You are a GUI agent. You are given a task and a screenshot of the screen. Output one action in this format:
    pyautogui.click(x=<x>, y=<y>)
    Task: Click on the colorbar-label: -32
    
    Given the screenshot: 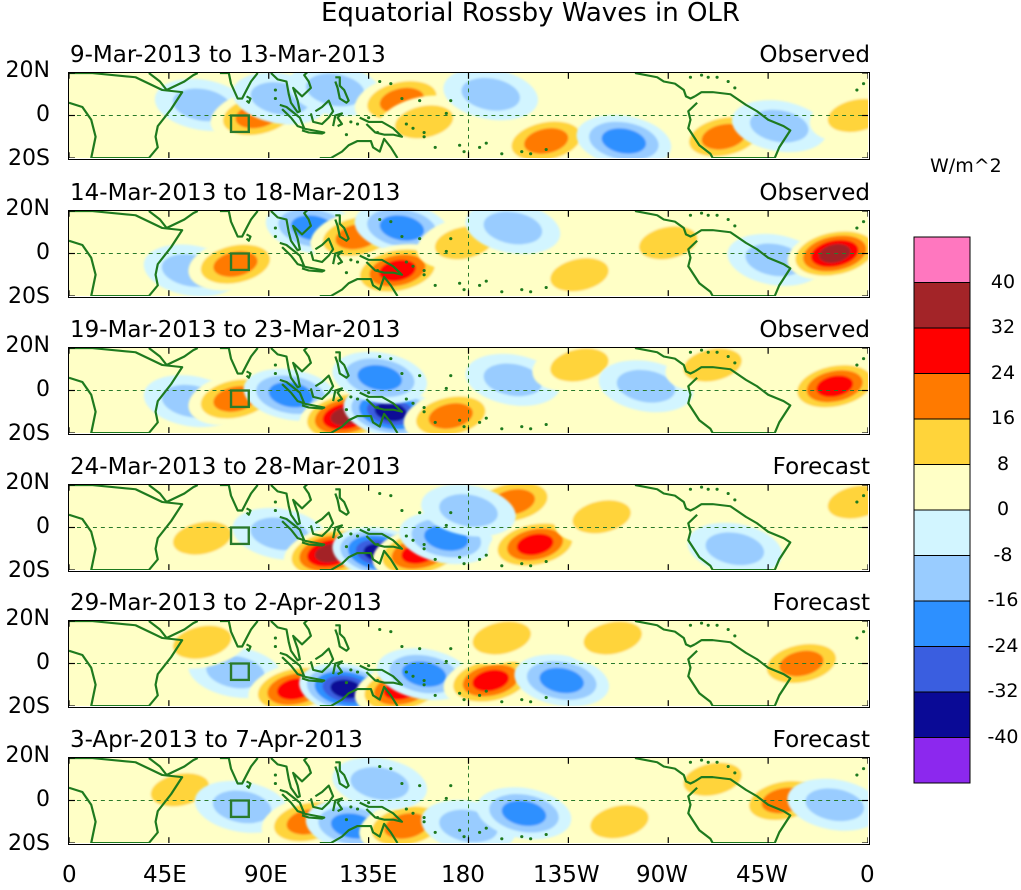 What is the action you would take?
    pyautogui.click(x=1003, y=691)
    